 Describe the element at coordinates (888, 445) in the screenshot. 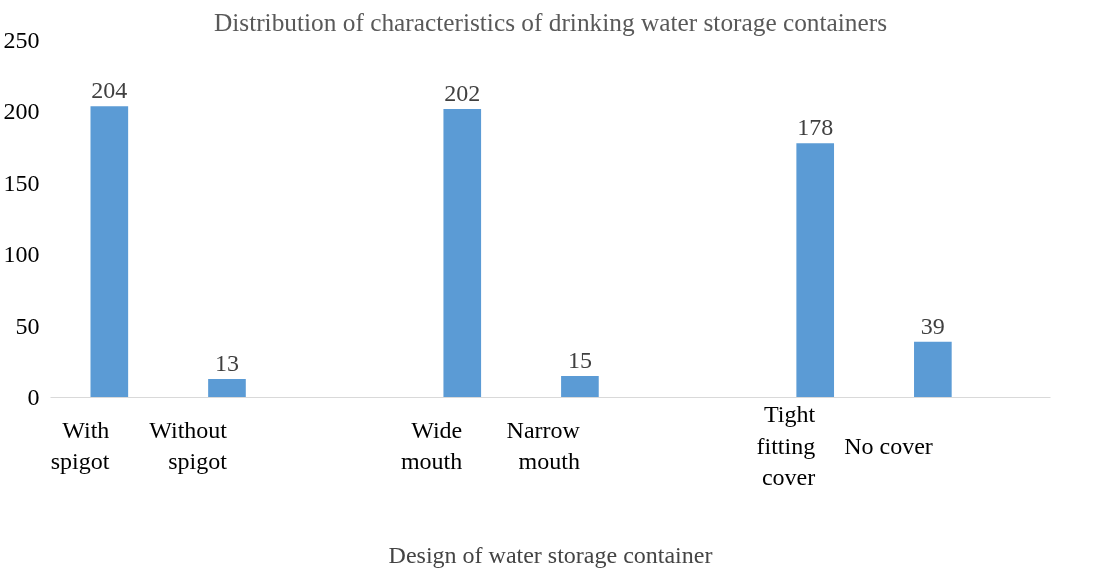

I see `x-tick-label: No cover` at that location.